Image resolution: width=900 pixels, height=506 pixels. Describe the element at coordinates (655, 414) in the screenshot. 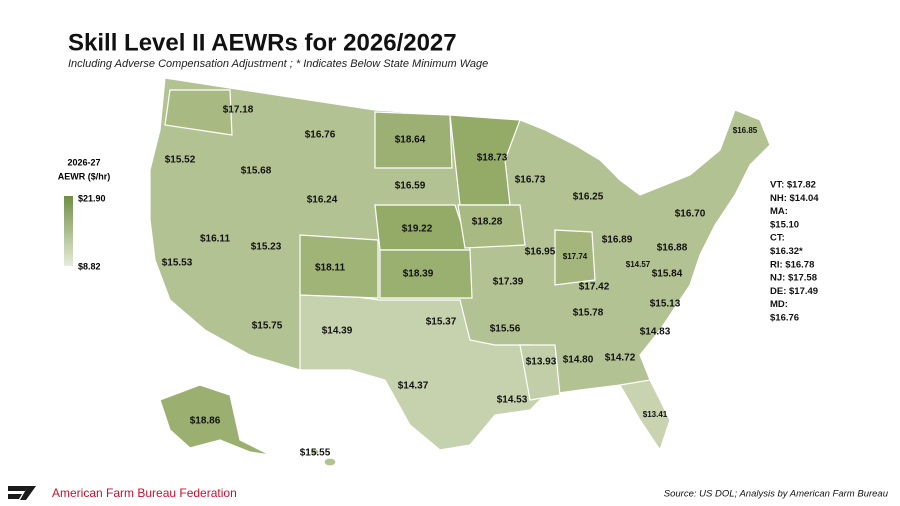

I see `state-label: $13.41` at that location.